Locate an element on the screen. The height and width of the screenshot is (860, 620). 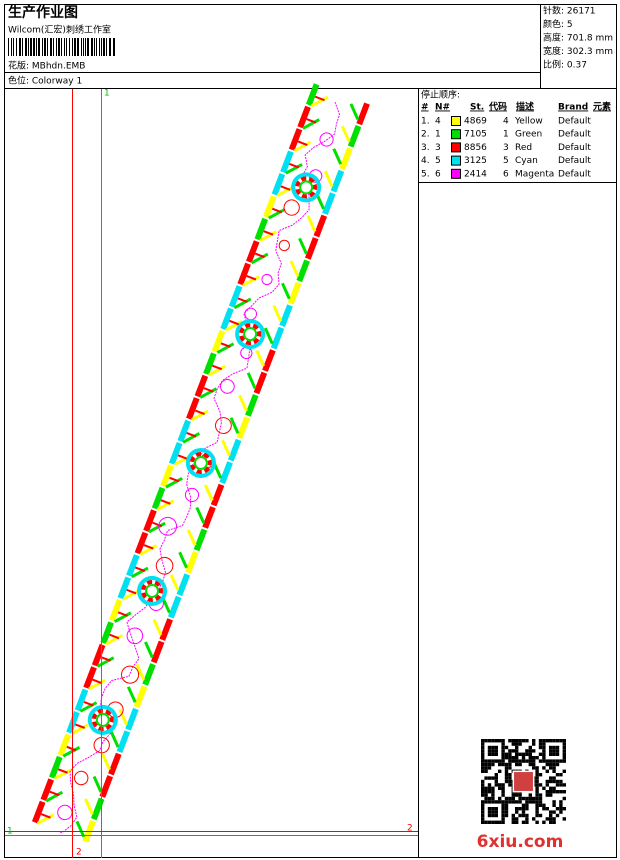
guide-label: 2 is located at coordinates (79, 853).